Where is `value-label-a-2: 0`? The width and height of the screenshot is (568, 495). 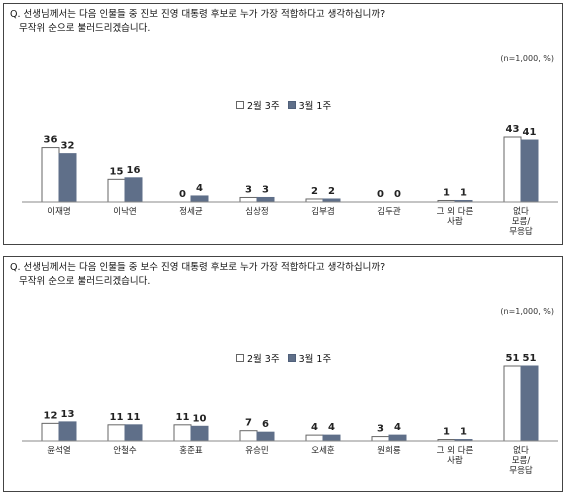 value-label-a-2: 0 is located at coordinates (182, 194).